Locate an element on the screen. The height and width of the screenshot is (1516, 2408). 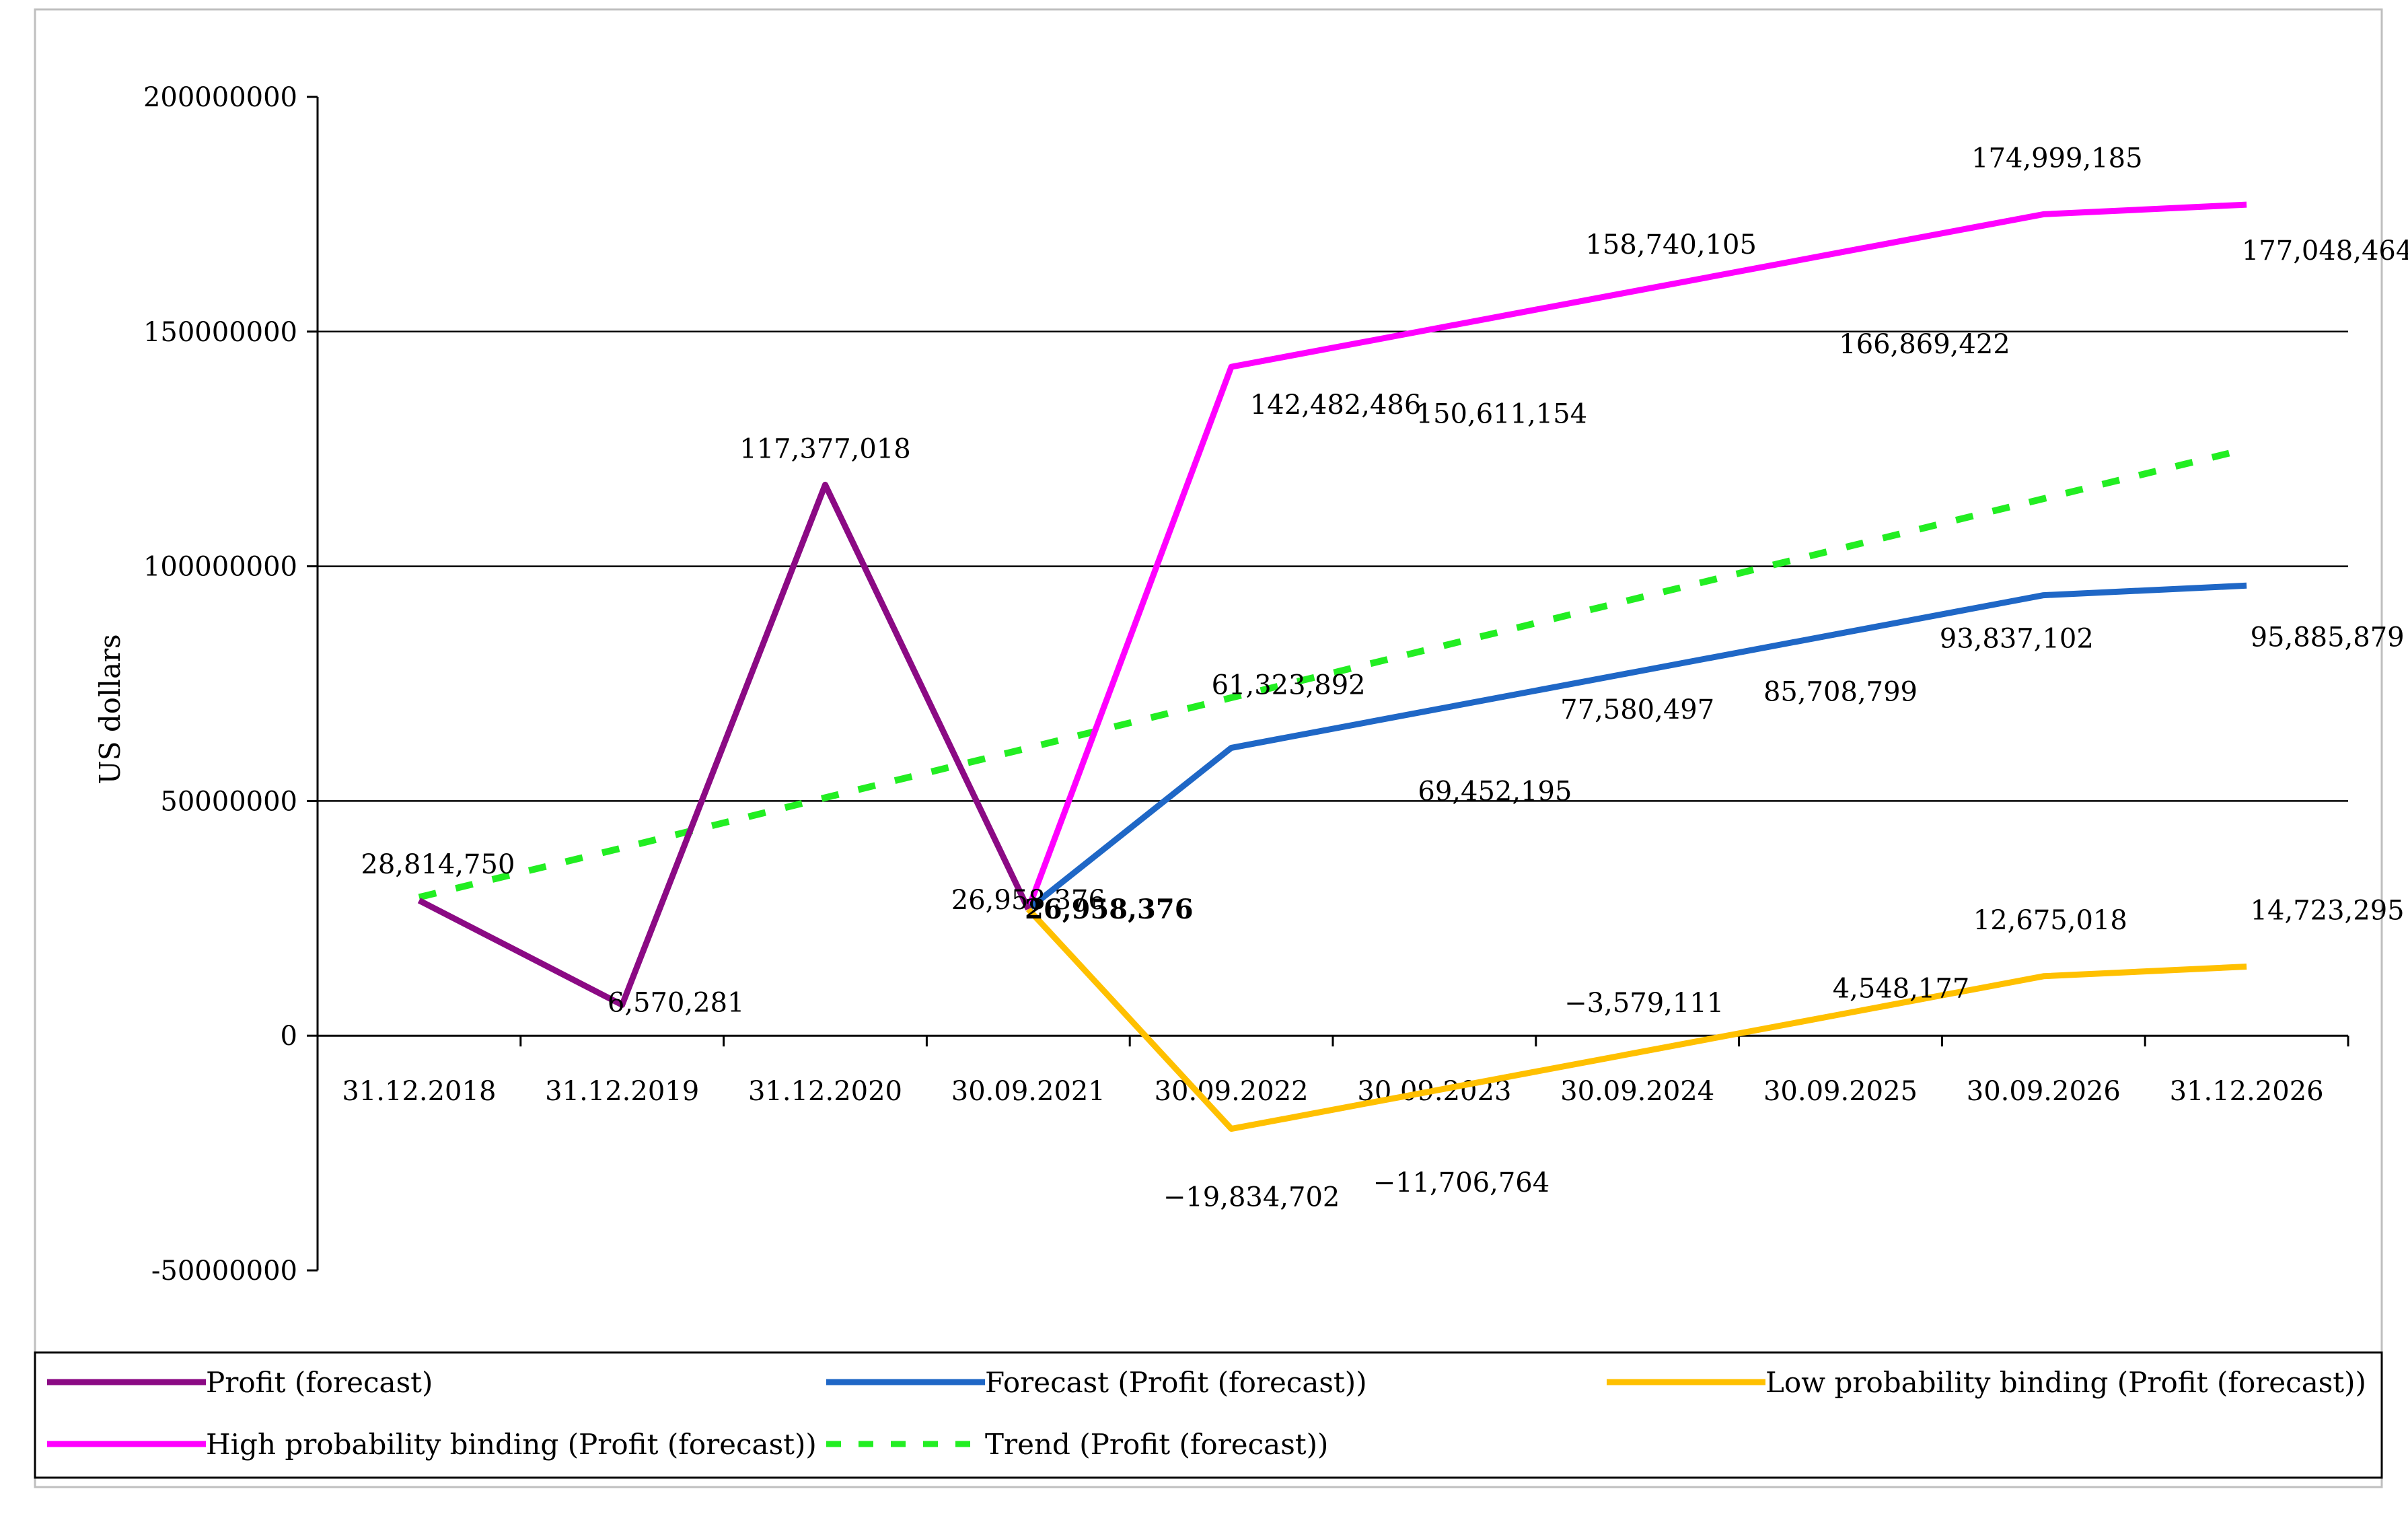
data-label: 174,999,185 is located at coordinates (2056, 159).